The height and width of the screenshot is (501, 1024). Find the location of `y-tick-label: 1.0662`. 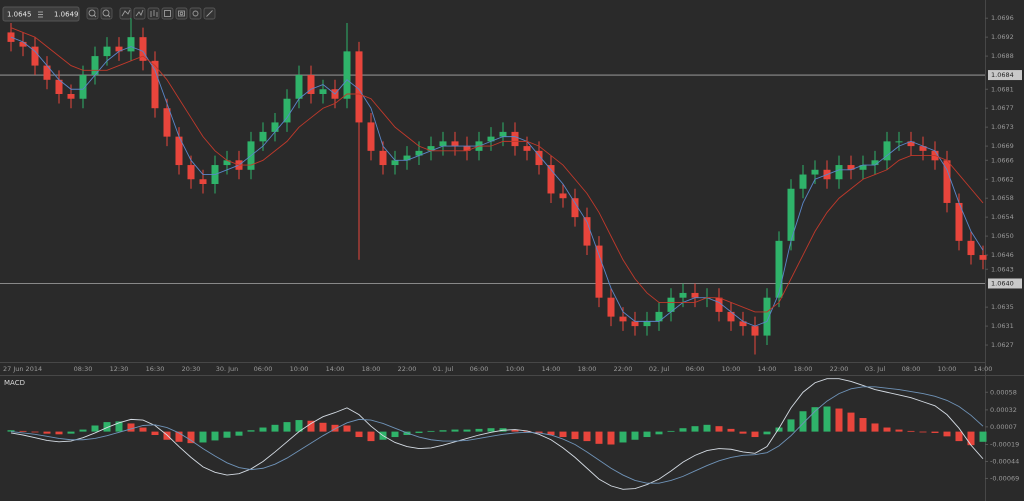

y-tick-label: 1.0662 is located at coordinates (1002, 179).